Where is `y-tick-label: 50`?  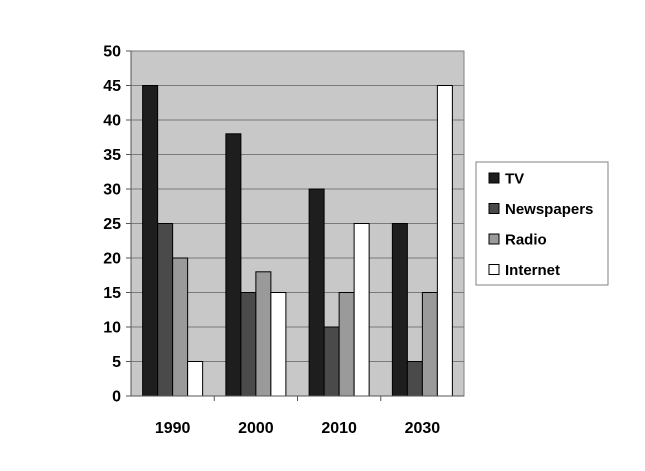 y-tick-label: 50 is located at coordinates (112, 52).